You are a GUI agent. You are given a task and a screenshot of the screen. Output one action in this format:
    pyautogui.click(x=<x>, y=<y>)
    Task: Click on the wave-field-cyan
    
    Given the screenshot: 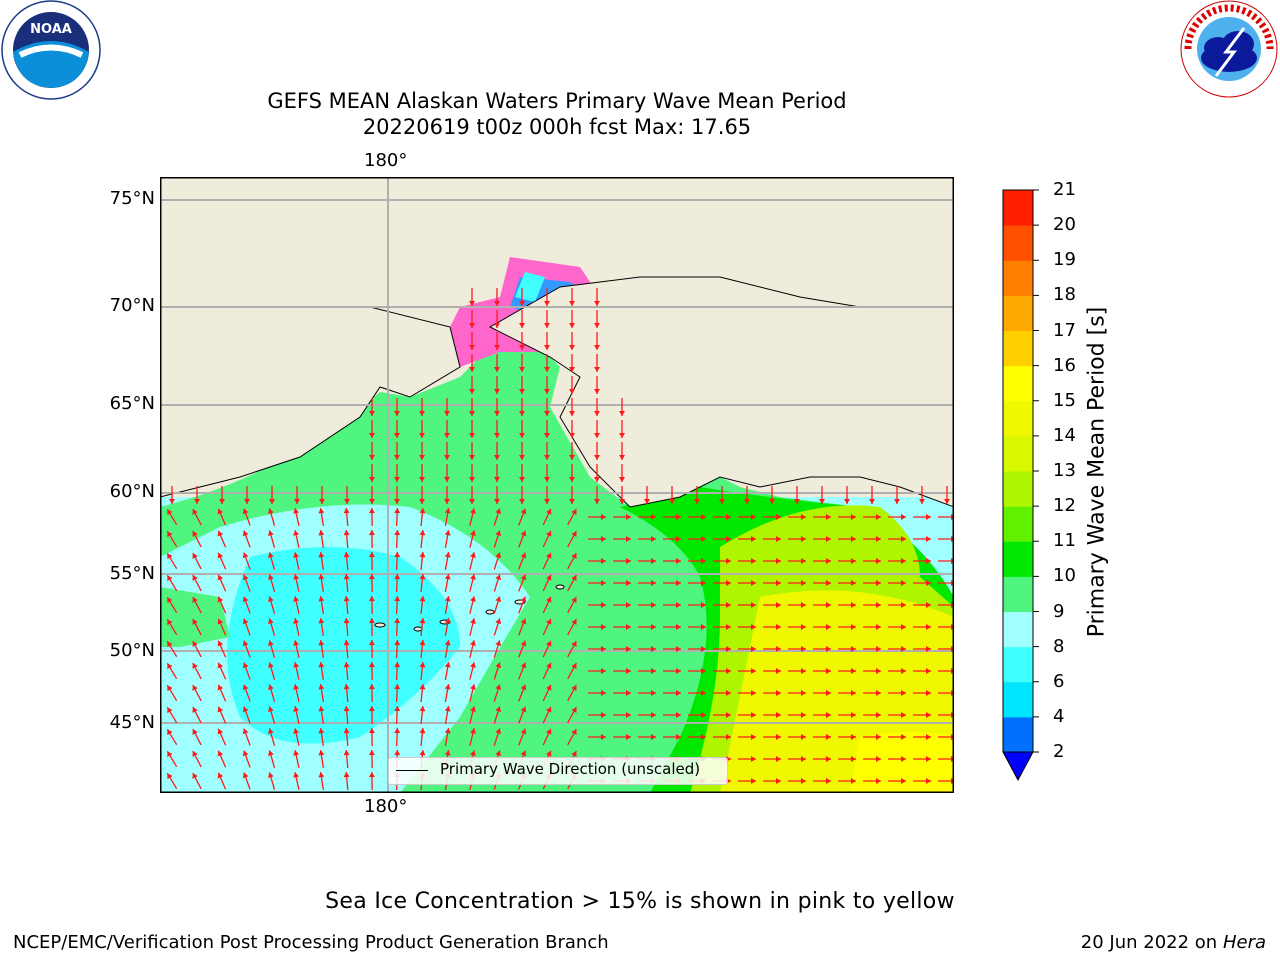 What is the action you would take?
    pyautogui.click(x=343, y=645)
    